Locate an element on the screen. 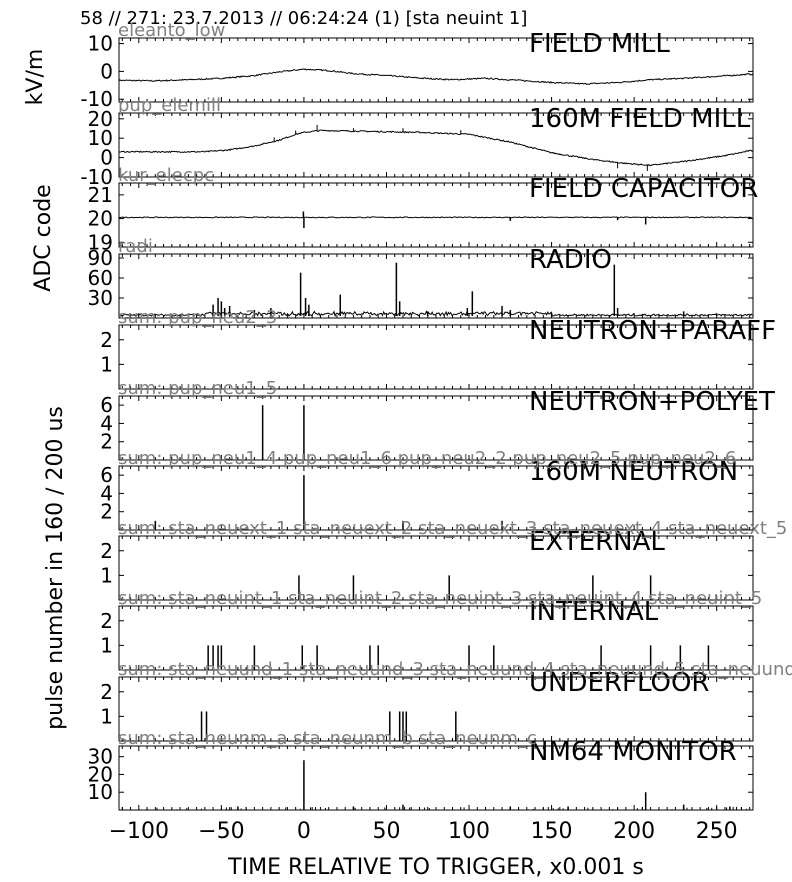  panel-title: FIELD MILL is located at coordinates (599, 44).